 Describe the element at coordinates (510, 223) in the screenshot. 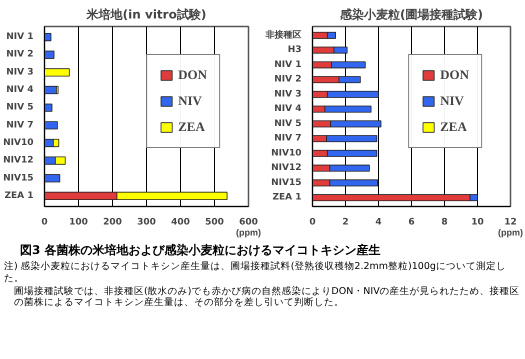

I see `x-tick-label: 12` at that location.